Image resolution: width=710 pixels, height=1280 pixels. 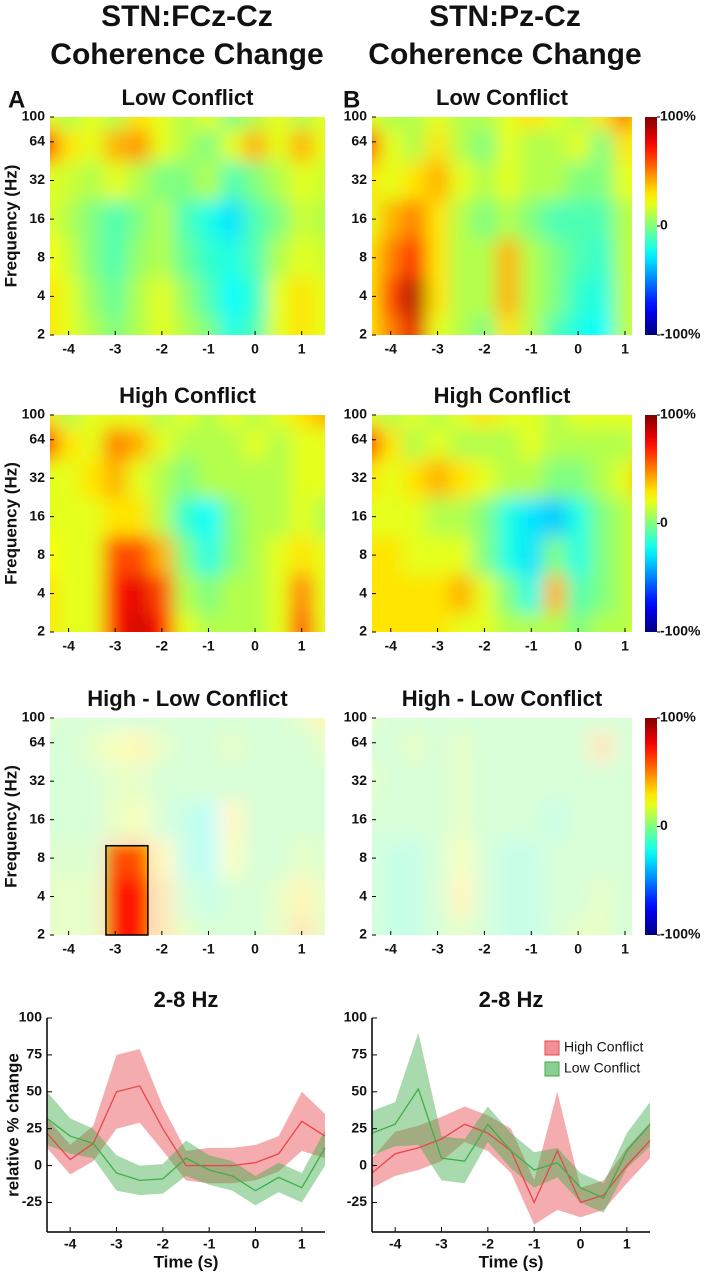 I want to click on x-tick-label: 1, so click(x=627, y=1244).